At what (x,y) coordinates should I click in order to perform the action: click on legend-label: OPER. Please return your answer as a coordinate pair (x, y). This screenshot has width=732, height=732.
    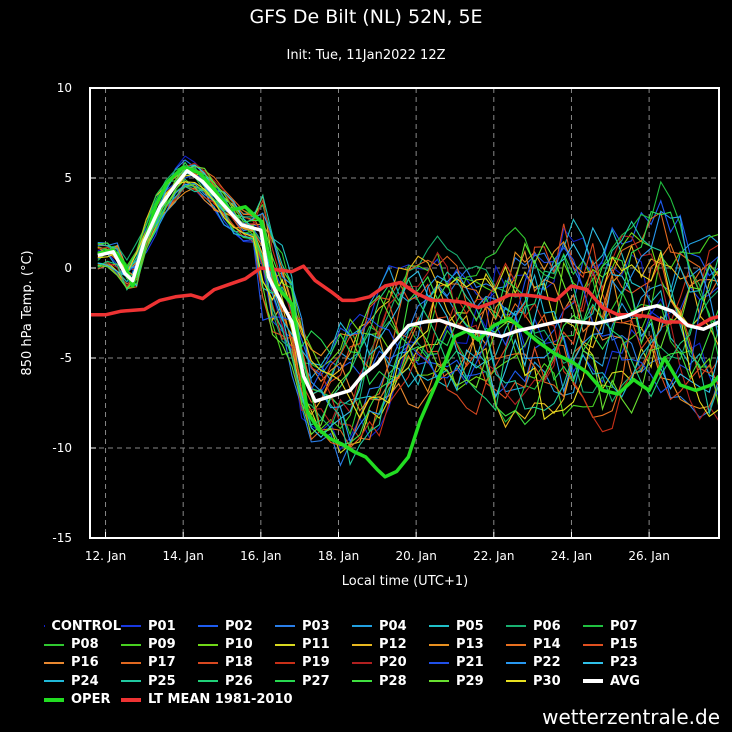
    Looking at the image, I should click on (91, 700).